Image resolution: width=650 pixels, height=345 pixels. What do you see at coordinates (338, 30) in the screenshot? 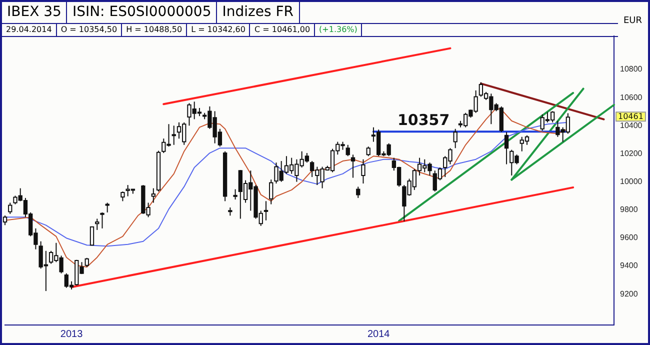
I see `text: (+1.36%)` at bounding box center [338, 30].